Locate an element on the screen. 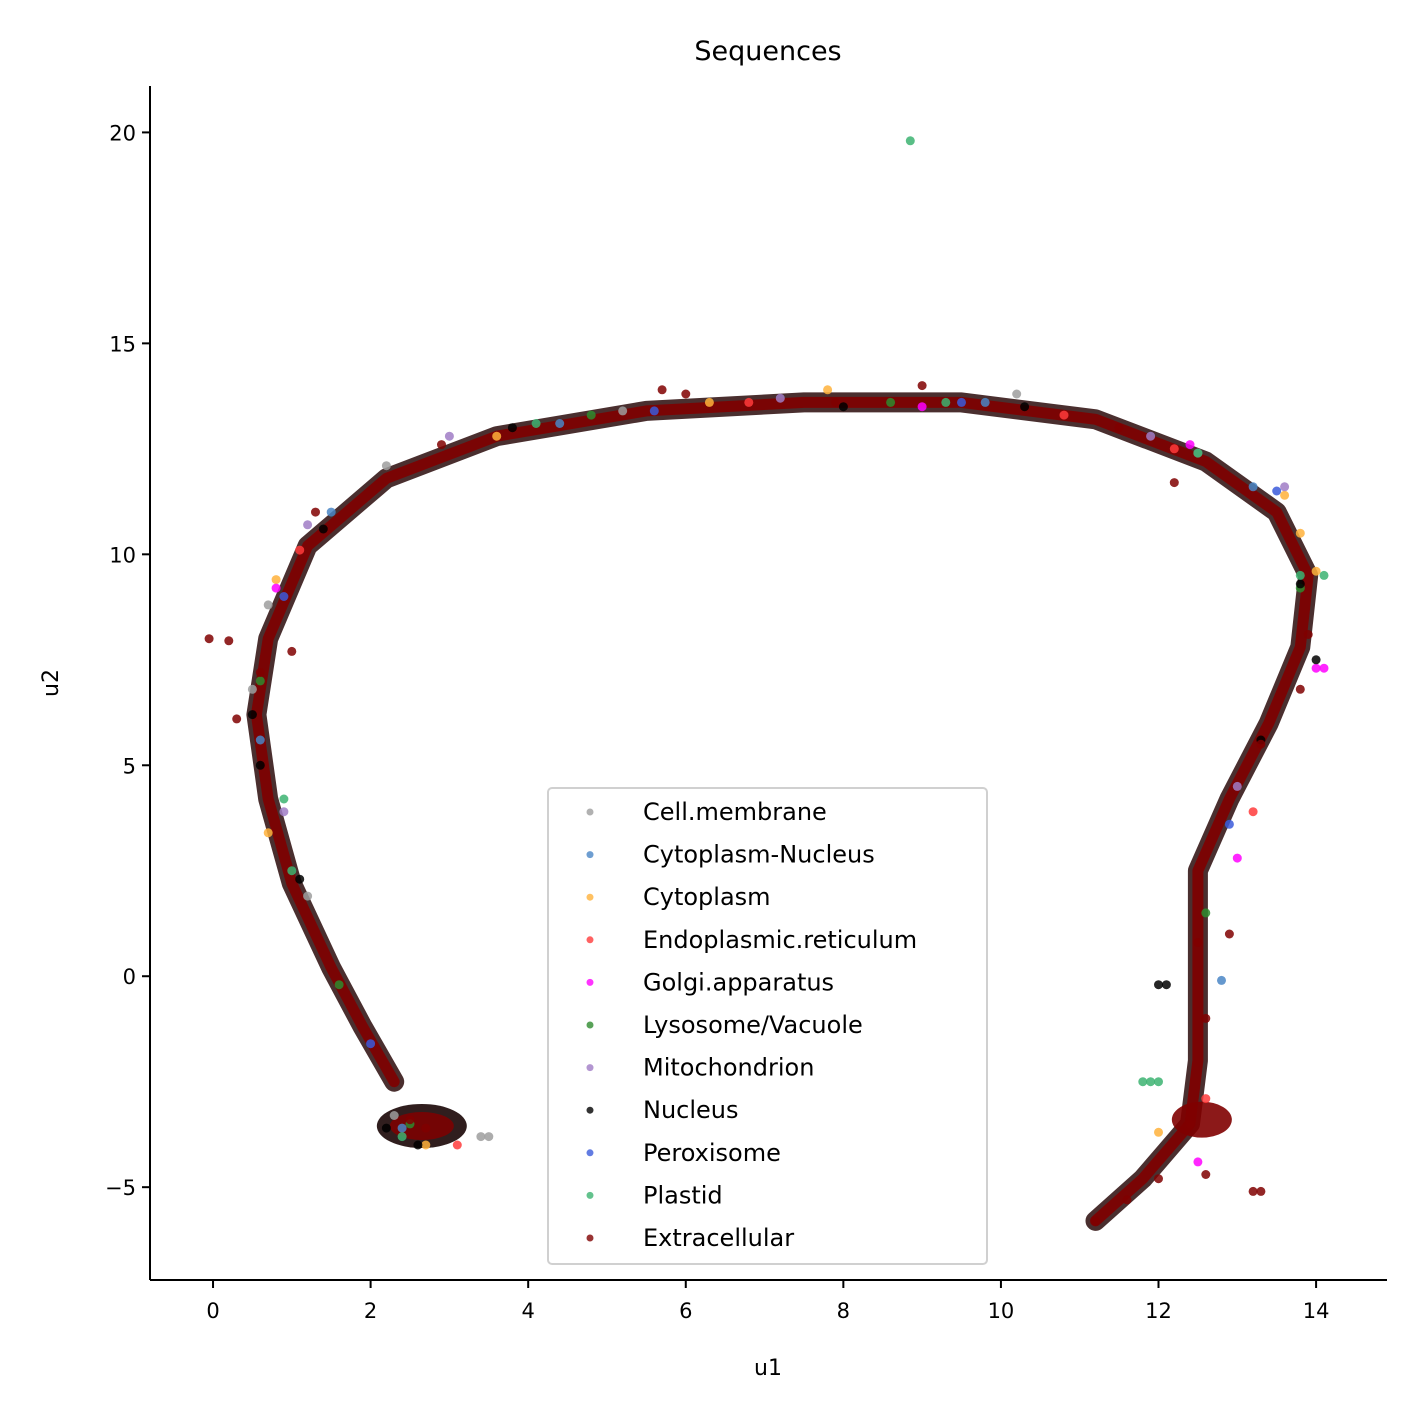 The width and height of the screenshot is (1417, 1417). y-tick-label: −5 is located at coordinates (120, 1188).